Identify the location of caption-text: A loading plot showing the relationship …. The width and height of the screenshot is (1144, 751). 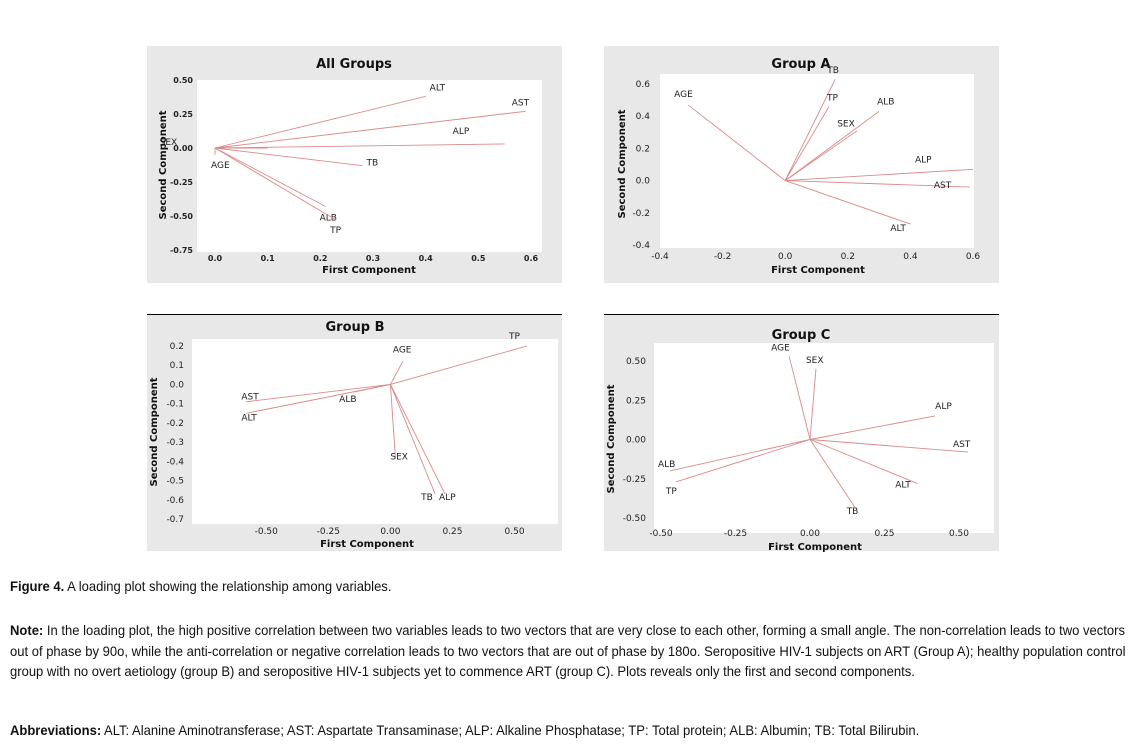
(228, 586).